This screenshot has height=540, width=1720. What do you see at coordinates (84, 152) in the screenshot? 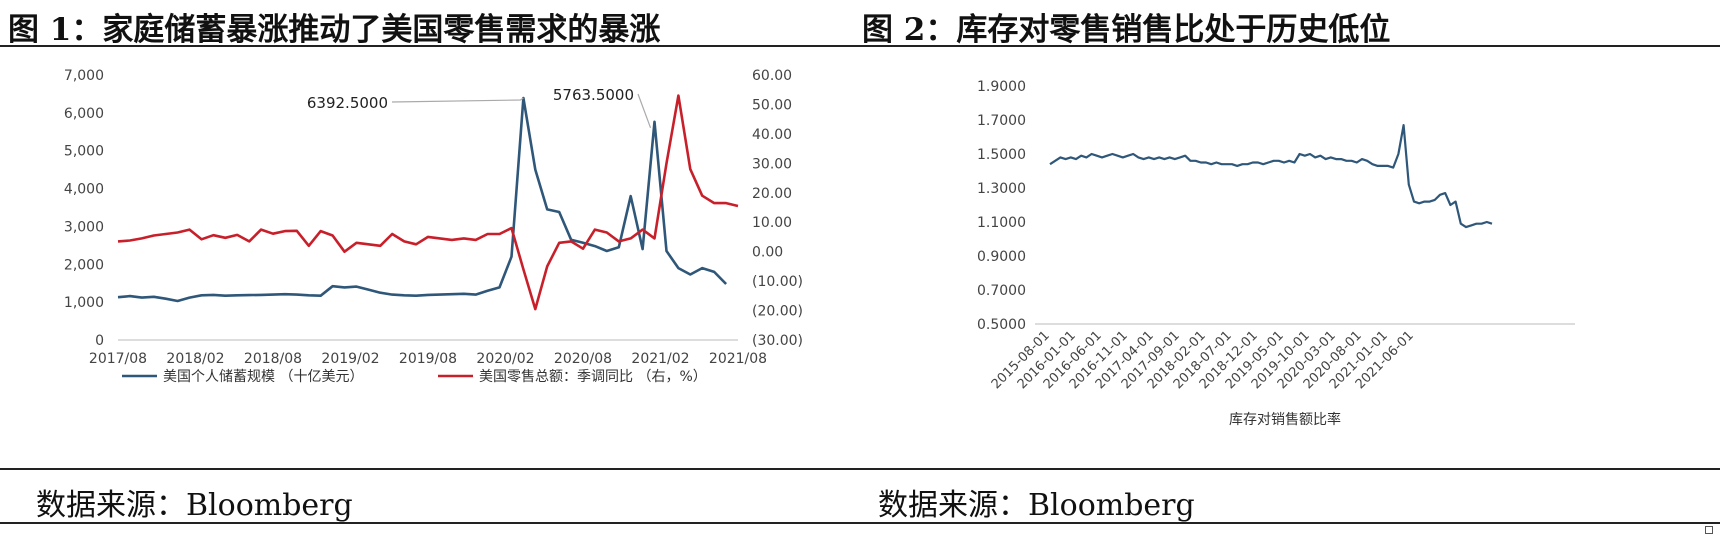
I see `left-y-tick-label: 5,000` at bounding box center [84, 152].